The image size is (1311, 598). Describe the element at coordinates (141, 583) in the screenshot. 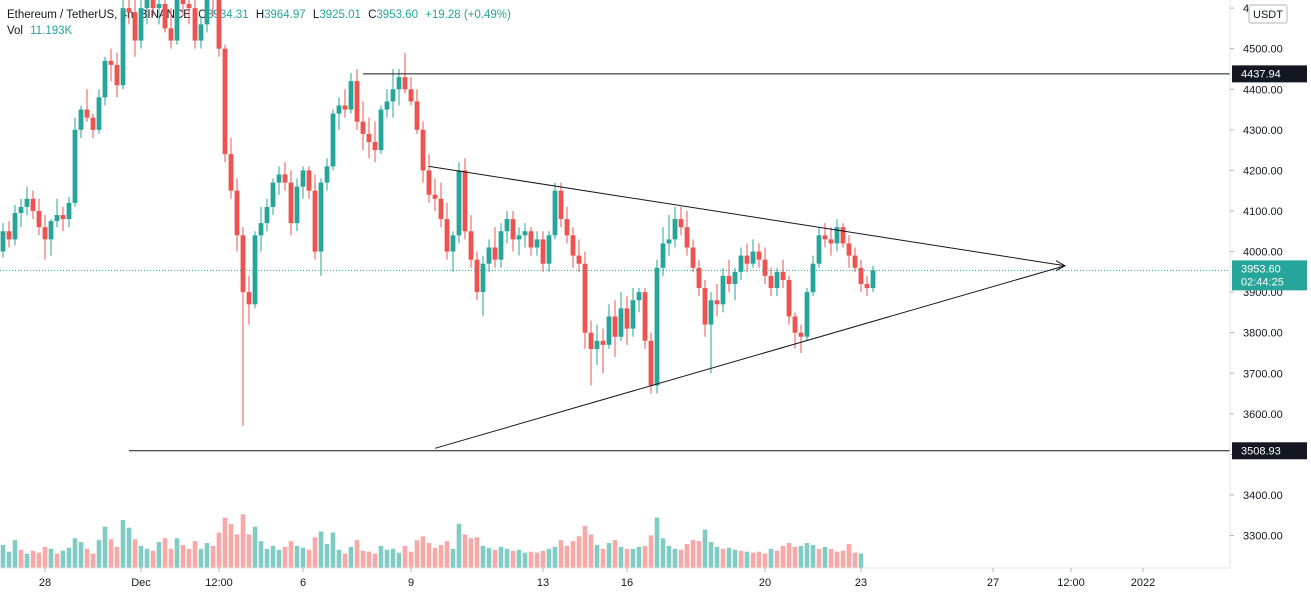

I see `time-tick-label: Dec` at that location.